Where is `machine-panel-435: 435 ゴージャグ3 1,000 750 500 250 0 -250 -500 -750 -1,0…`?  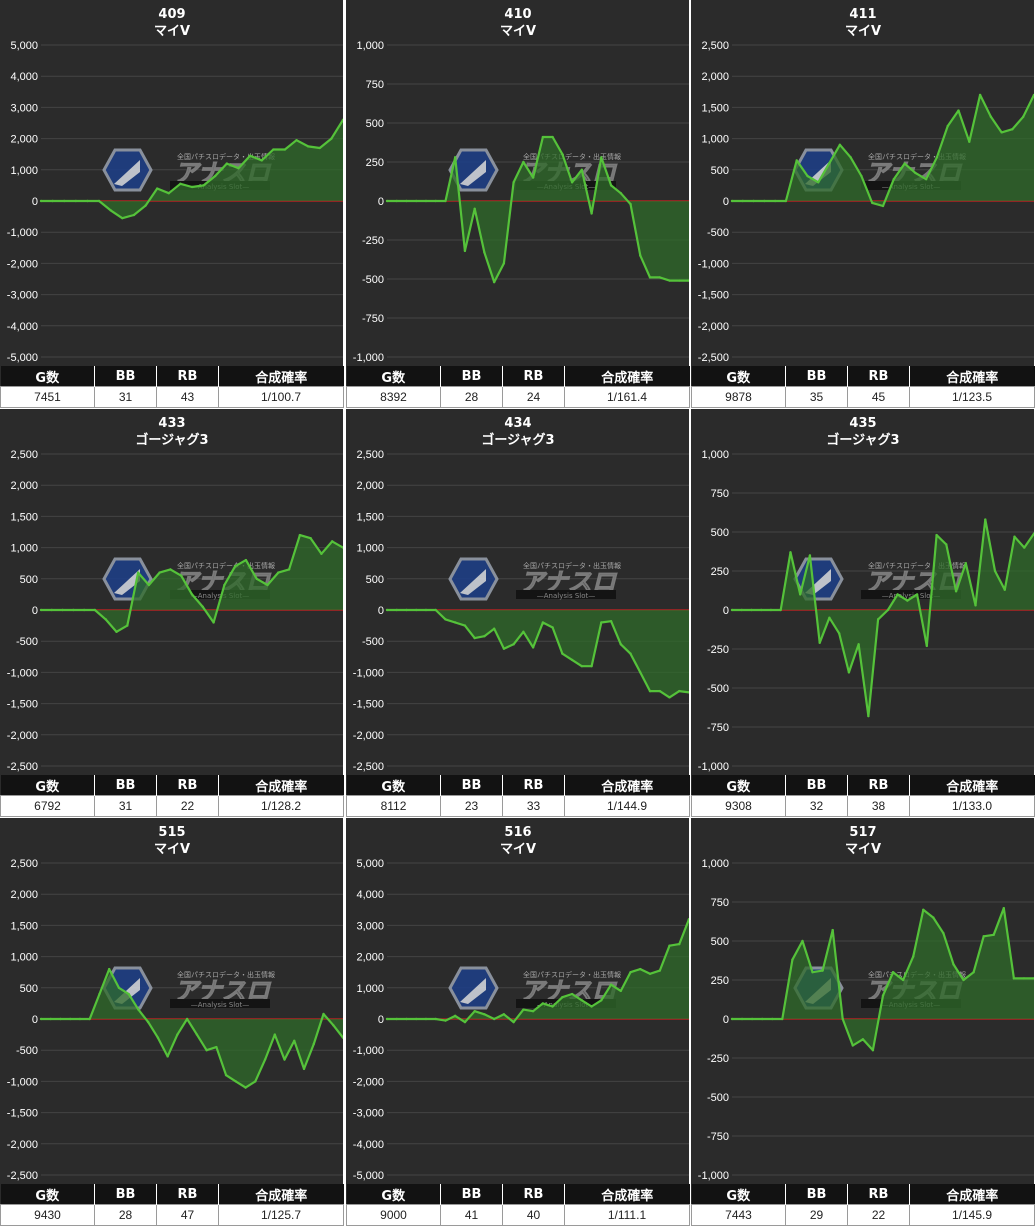
machine-panel-435: 435 ゴージャグ3 1,000 750 500 250 0 -250 -500 -750 -1,0… is located at coordinates (863, 613).